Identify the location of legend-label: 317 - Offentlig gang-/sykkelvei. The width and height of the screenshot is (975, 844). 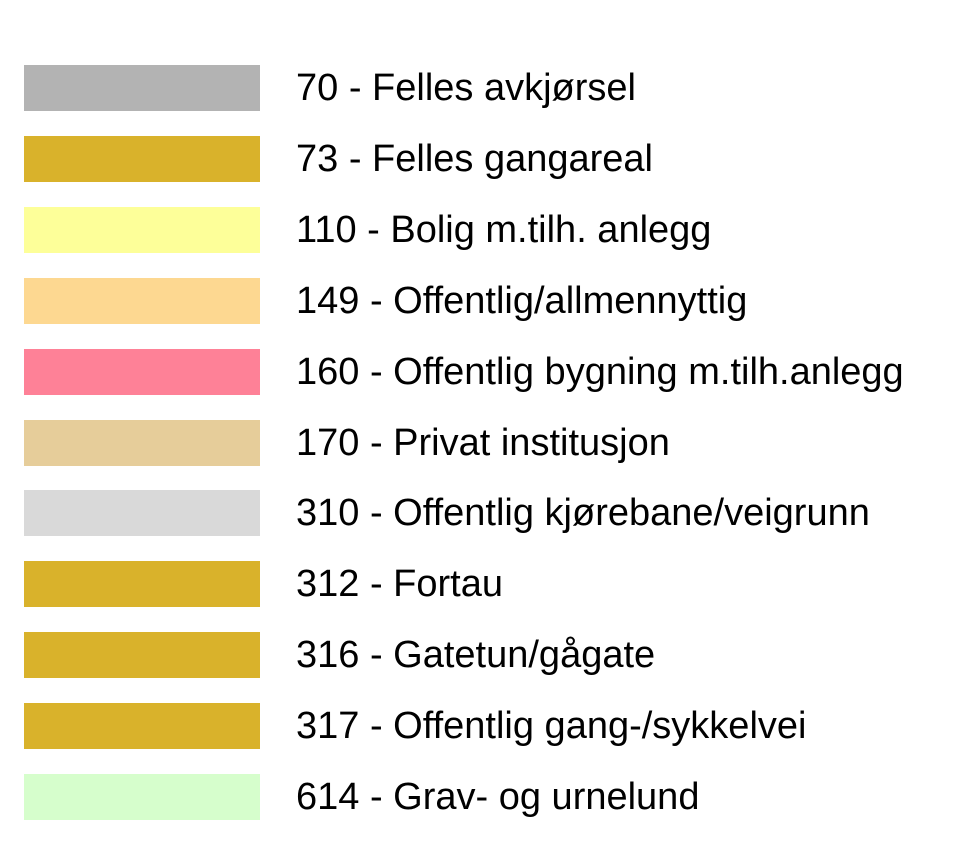
(551, 726).